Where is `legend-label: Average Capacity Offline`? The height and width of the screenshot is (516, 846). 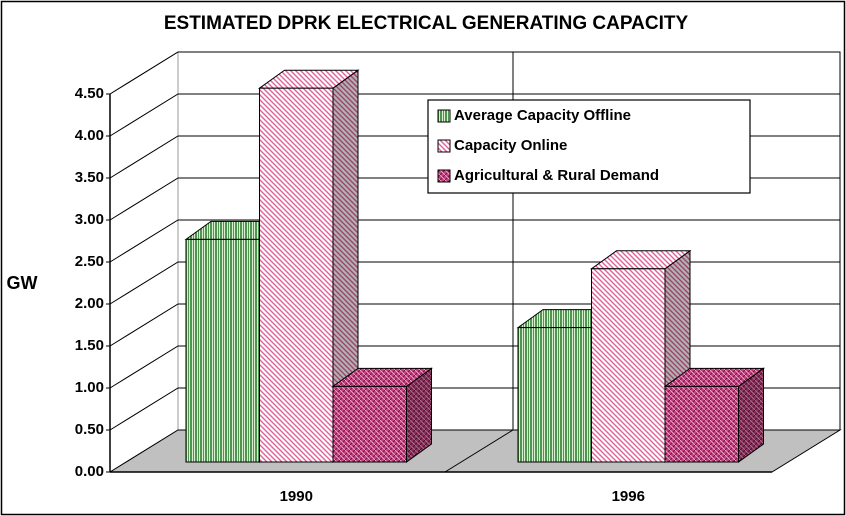
legend-label: Average Capacity Offline is located at coordinates (542, 115).